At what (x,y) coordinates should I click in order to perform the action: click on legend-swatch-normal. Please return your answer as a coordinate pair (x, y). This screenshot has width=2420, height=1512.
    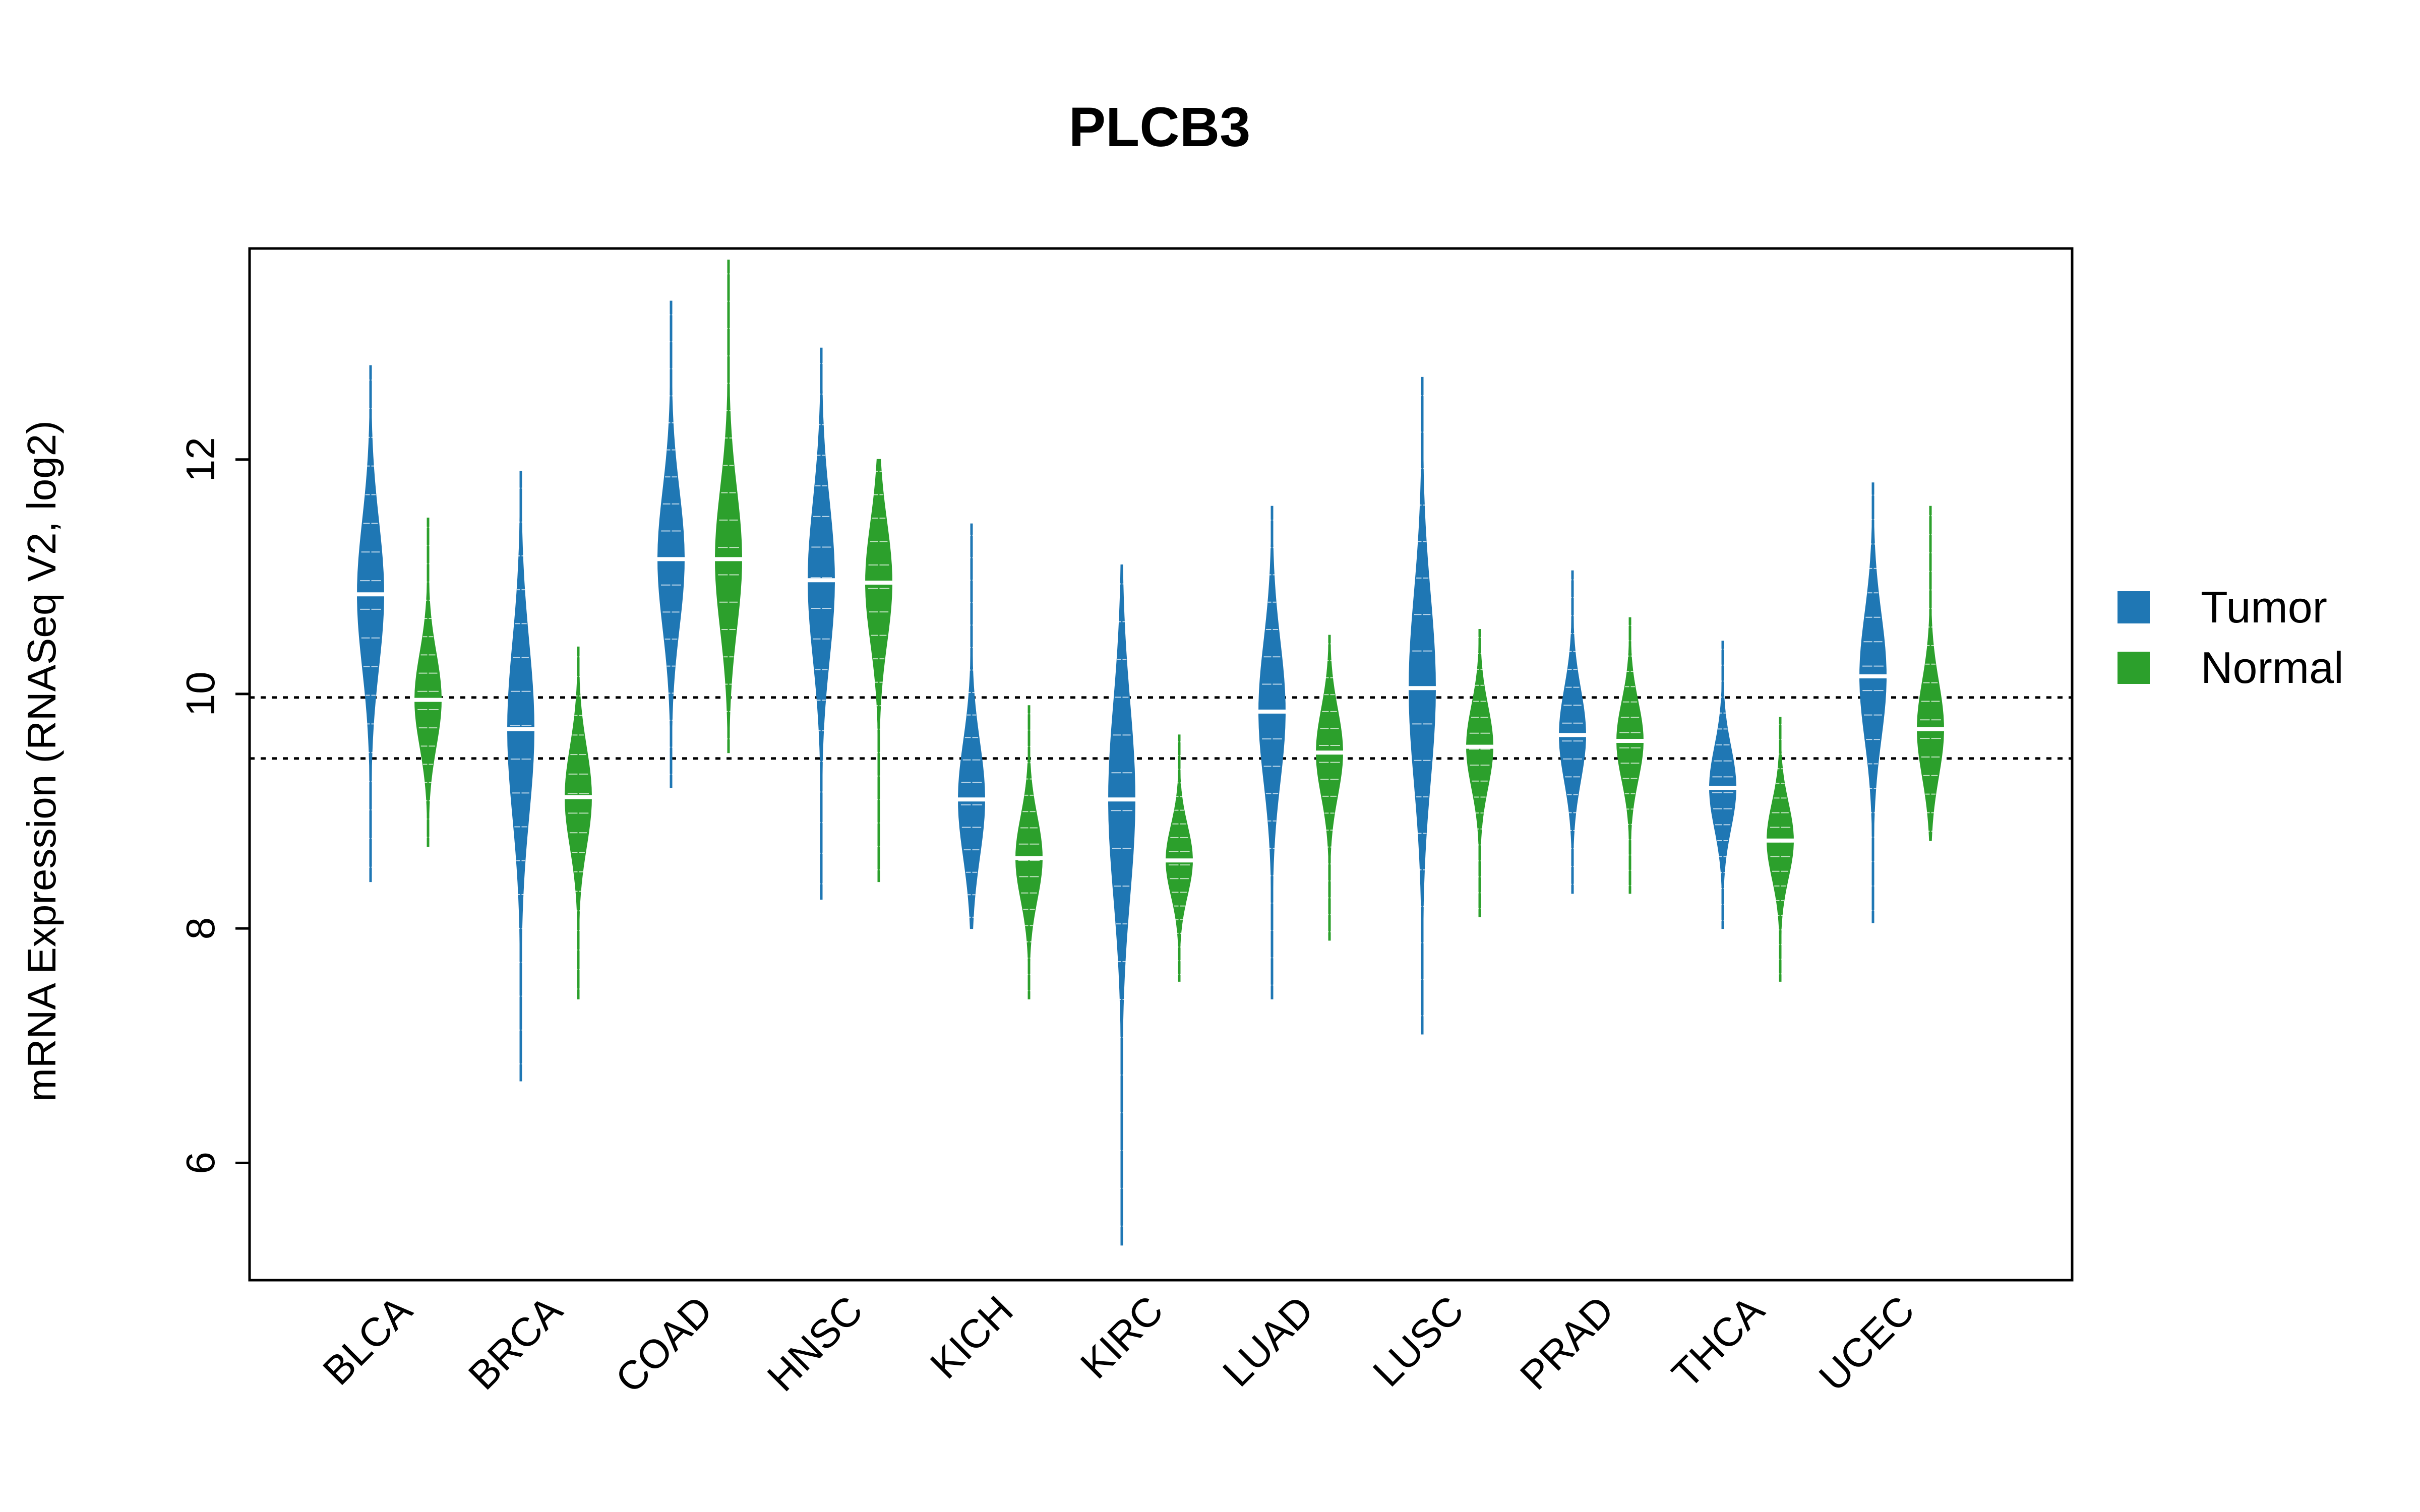
    Looking at the image, I should click on (2134, 668).